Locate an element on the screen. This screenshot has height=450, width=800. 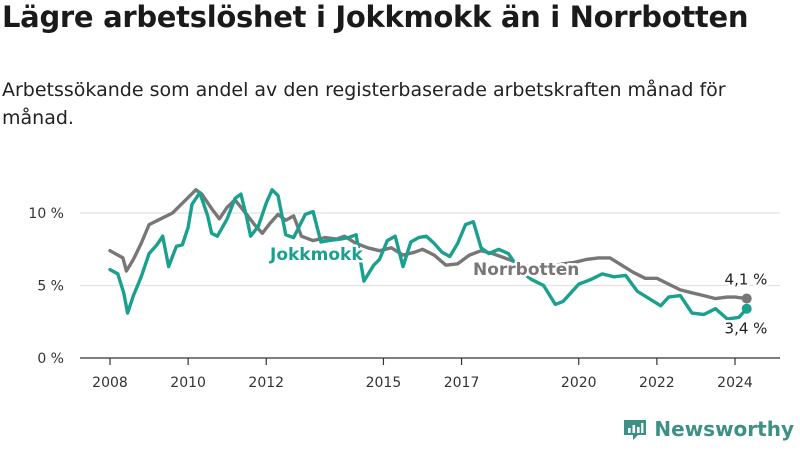
y-tick-label: 5 % is located at coordinates (50, 287).